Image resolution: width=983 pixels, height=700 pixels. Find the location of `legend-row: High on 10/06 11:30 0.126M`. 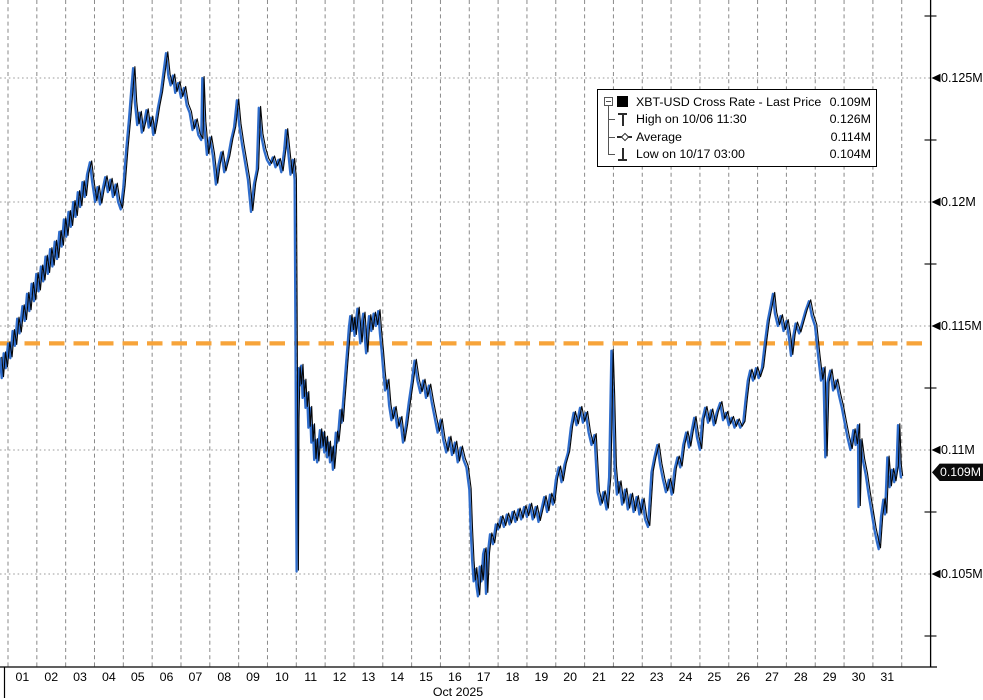

legend-row: High on 10/06 11:30 0.126M is located at coordinates (736, 120).